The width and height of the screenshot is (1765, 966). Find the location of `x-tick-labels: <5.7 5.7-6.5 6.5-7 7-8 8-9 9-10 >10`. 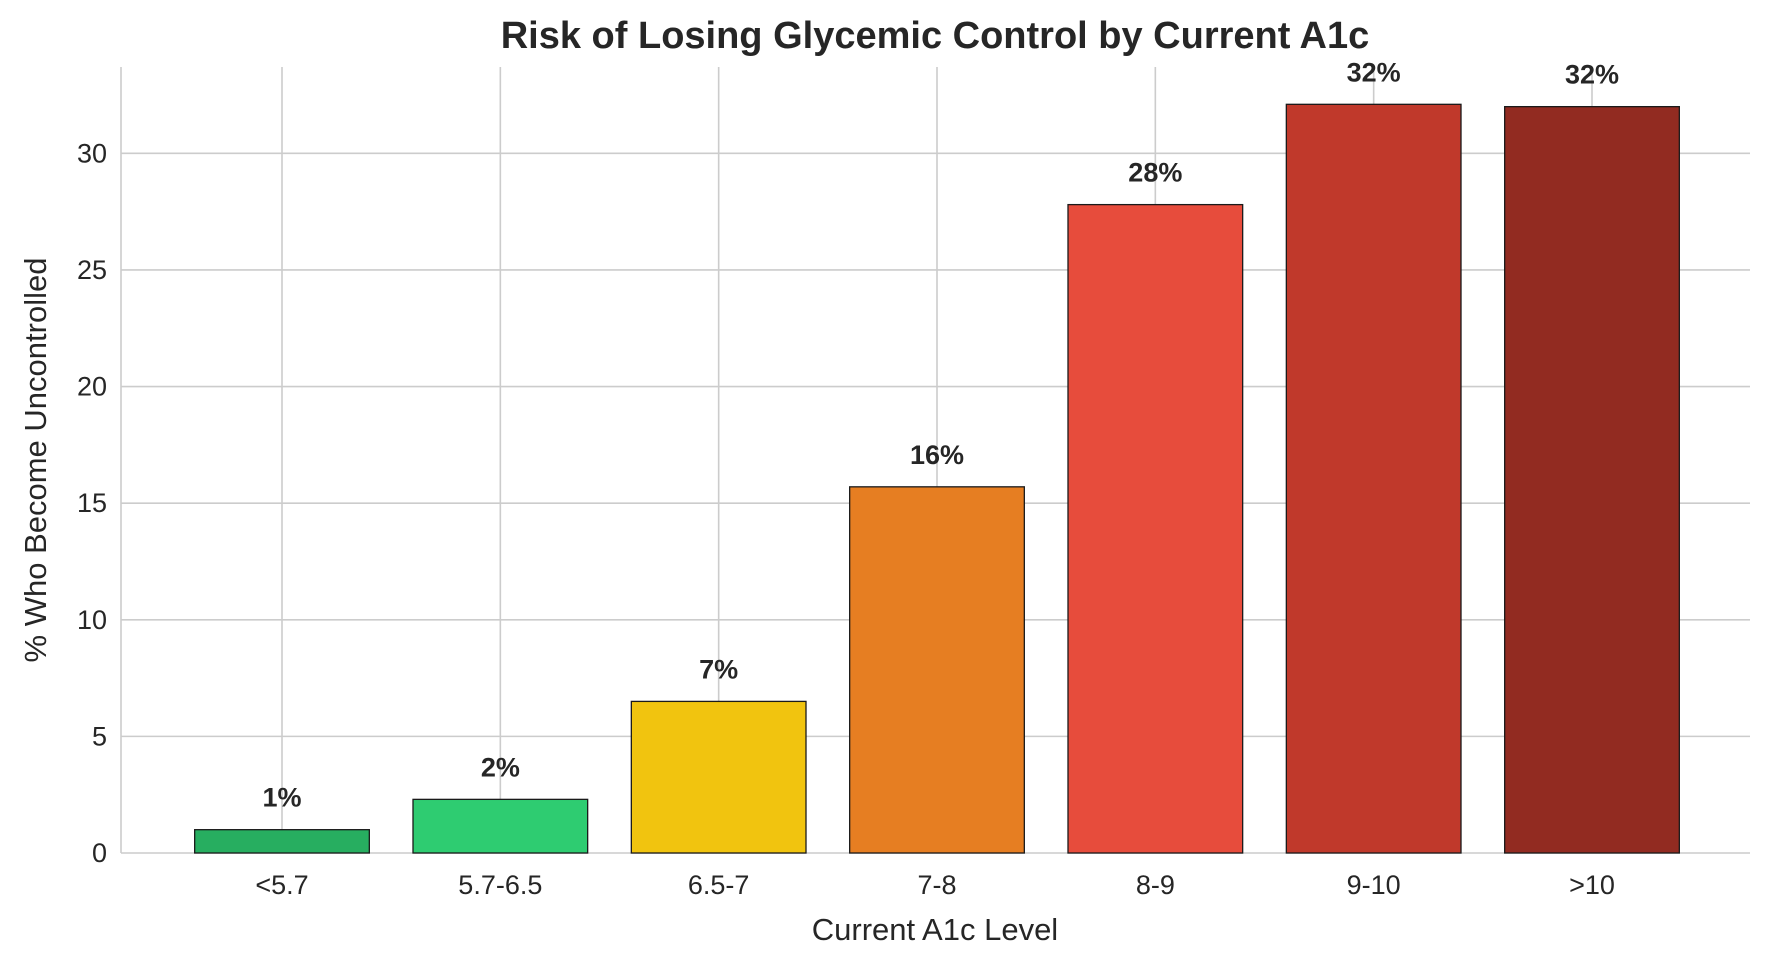

x-tick-labels: <5.7 5.7-6.5 6.5-7 7-8 8-9 9-10 >10 is located at coordinates (935, 885).